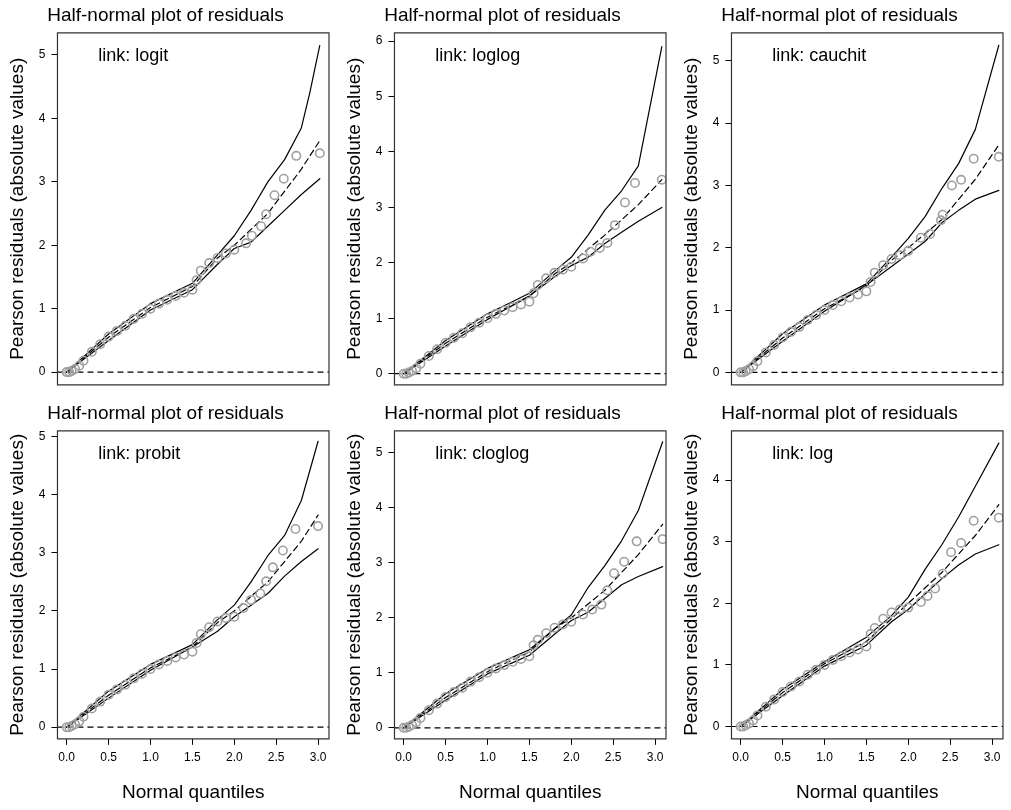  What do you see at coordinates (803, 452) in the screenshot?
I see `annotation: link: log` at bounding box center [803, 452].